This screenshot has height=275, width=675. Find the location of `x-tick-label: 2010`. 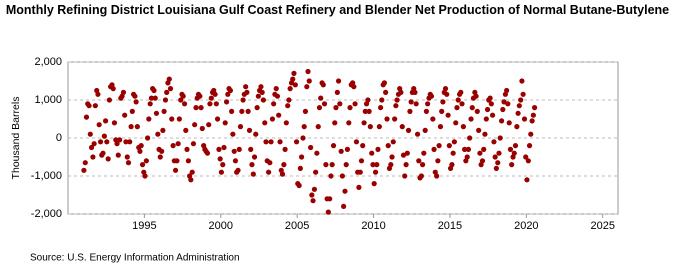

x-tick-label: 2010 is located at coordinates (373, 226).